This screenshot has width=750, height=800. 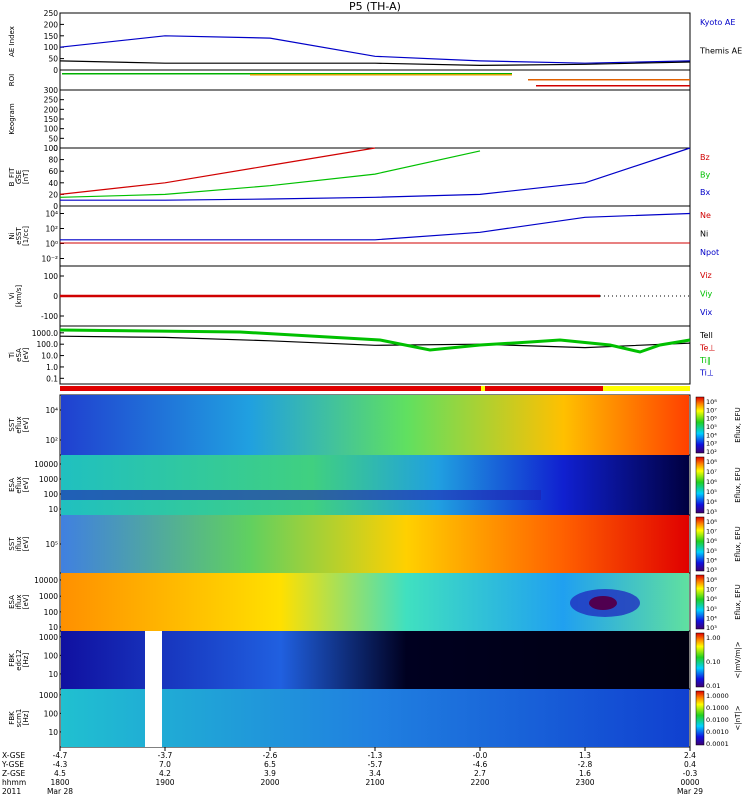 What do you see at coordinates (706, 335) in the screenshot?
I see `legend-item: Tell` at bounding box center [706, 335].